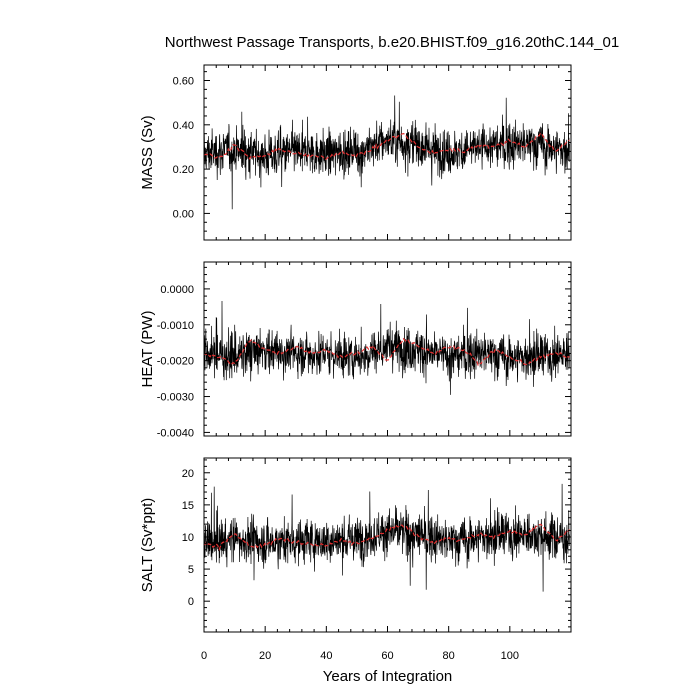  I want to click on y-tick-label: 10, so click(188, 538).